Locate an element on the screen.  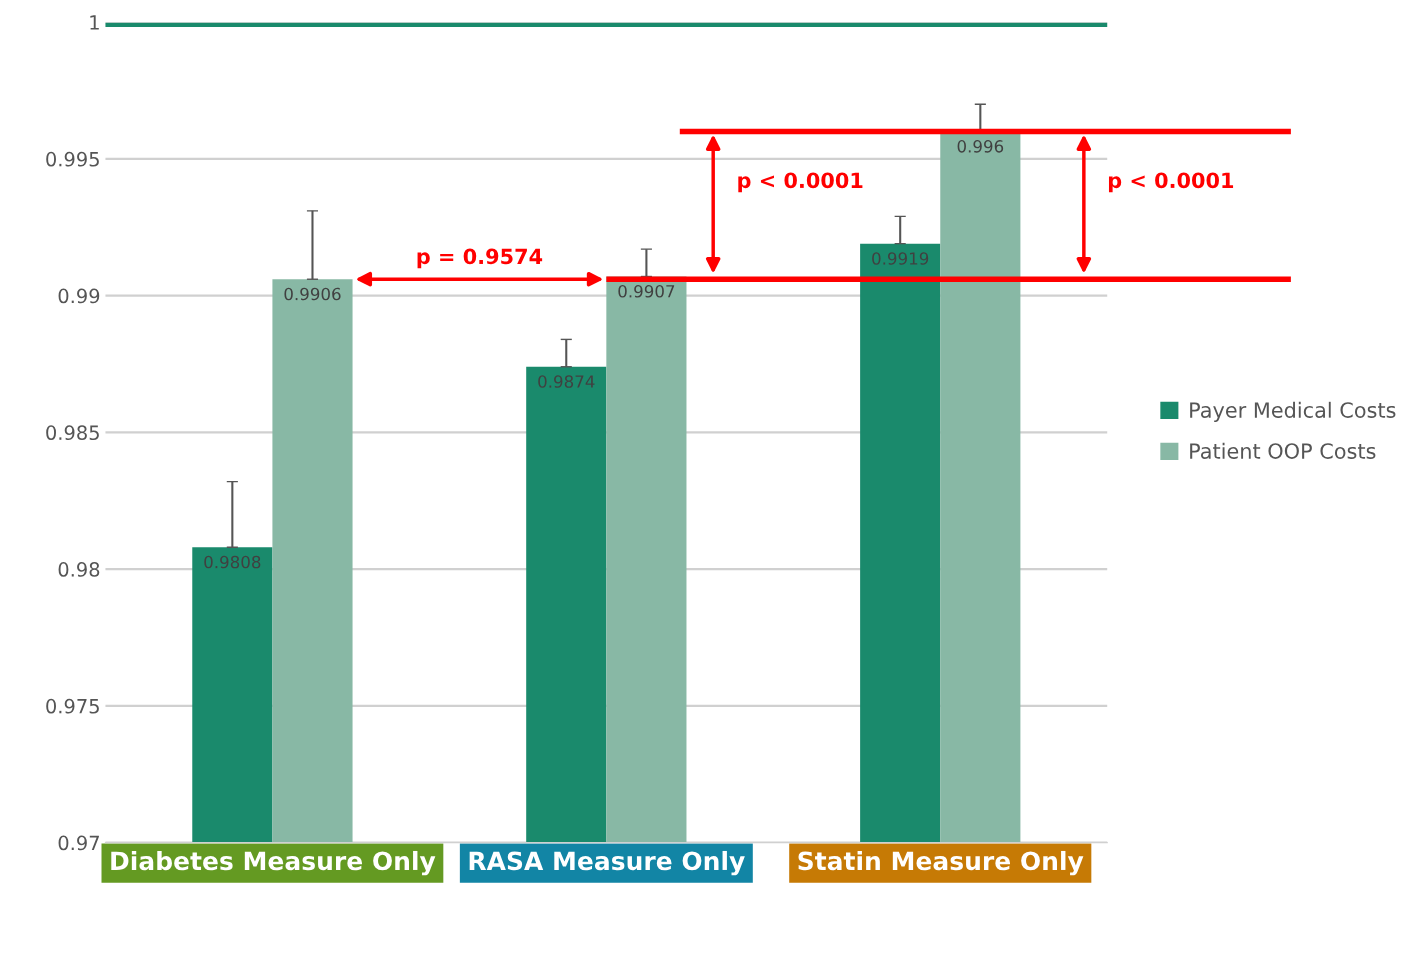
x-tick-label: Statin Measure Only is located at coordinates (941, 863).